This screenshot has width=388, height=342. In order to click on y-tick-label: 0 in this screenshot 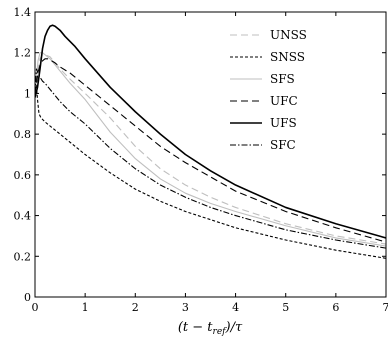, I will do `click(27, 297)`.